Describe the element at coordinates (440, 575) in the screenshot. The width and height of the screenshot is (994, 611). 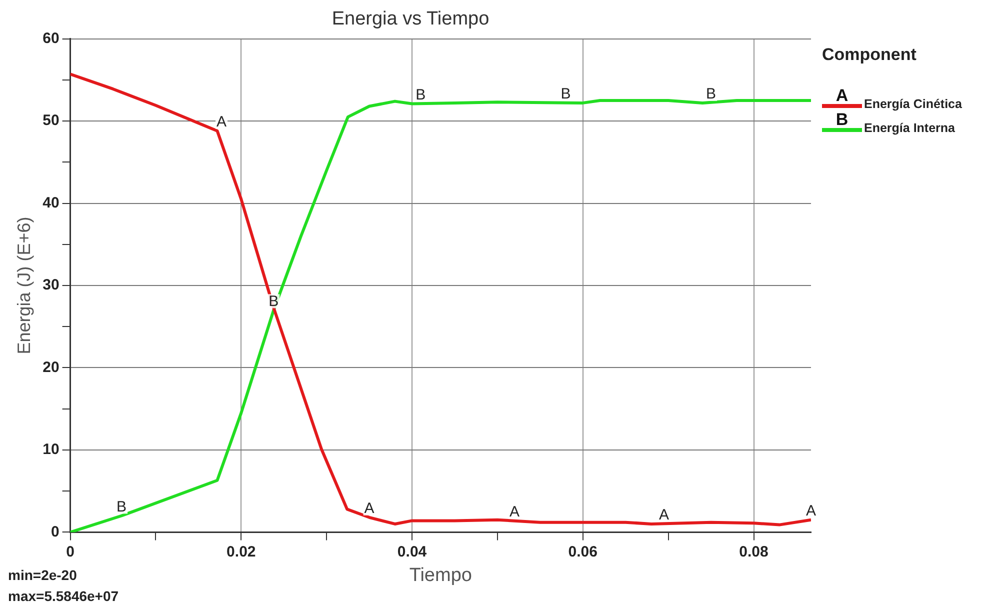
I see `x-axis-title: Tiempo` at that location.